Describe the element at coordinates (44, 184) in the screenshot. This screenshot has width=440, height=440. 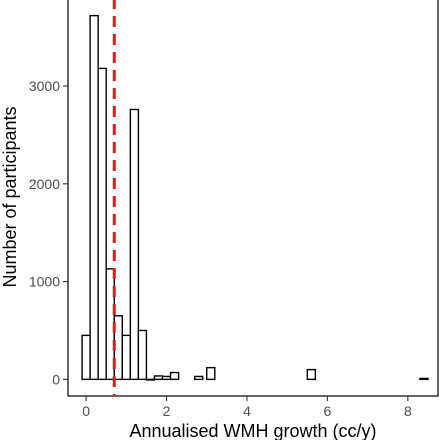
I see `y-tick-label-2000: 2000` at that location.